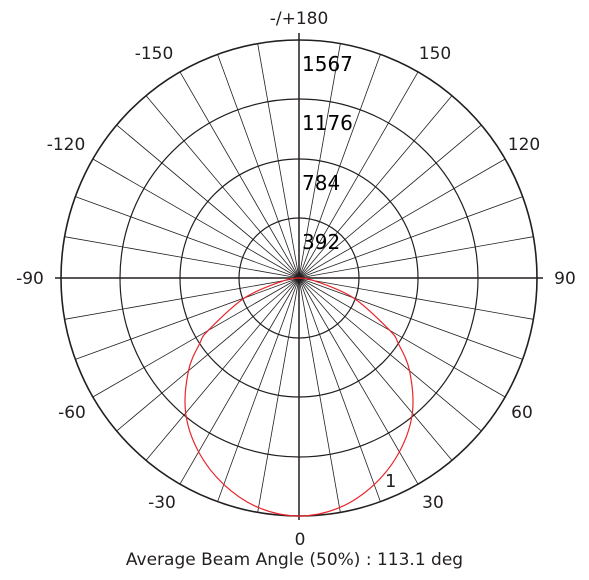 Image resolution: width=589 pixels, height=580 pixels. Describe the element at coordinates (162, 503) in the screenshot. I see `angle-tick-label: -30` at that location.